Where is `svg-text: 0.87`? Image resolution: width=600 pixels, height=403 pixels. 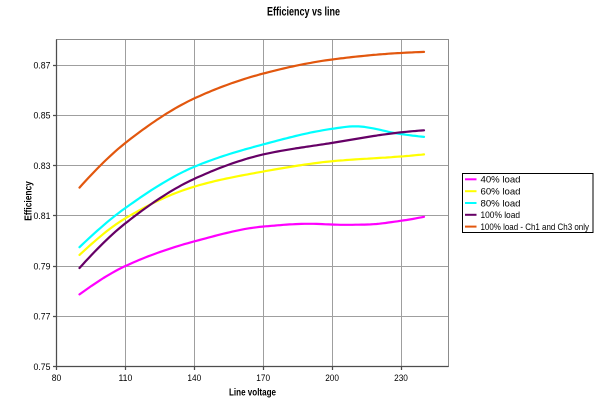
svg-text: 0.87 is located at coordinates (42, 65).